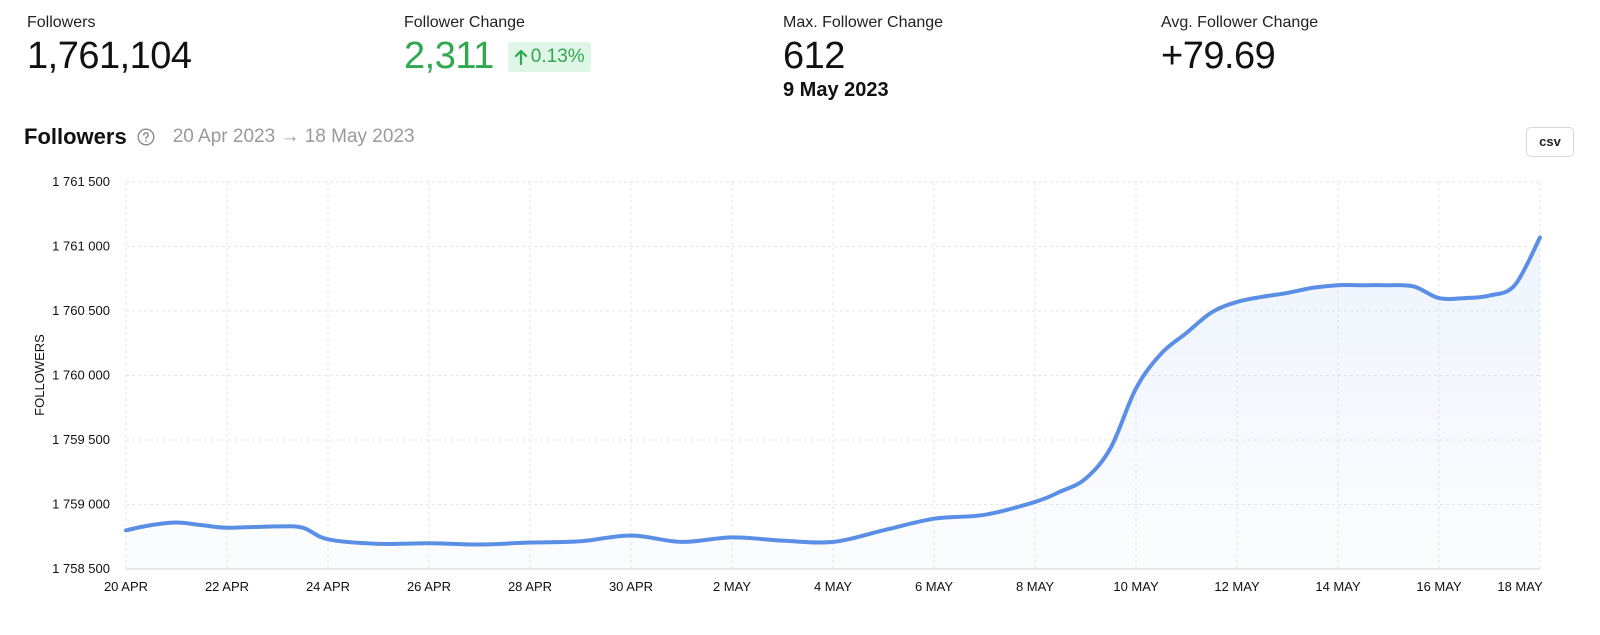  What do you see at coordinates (1550, 142) in the screenshot?
I see `csv-export-button: csv` at bounding box center [1550, 142].